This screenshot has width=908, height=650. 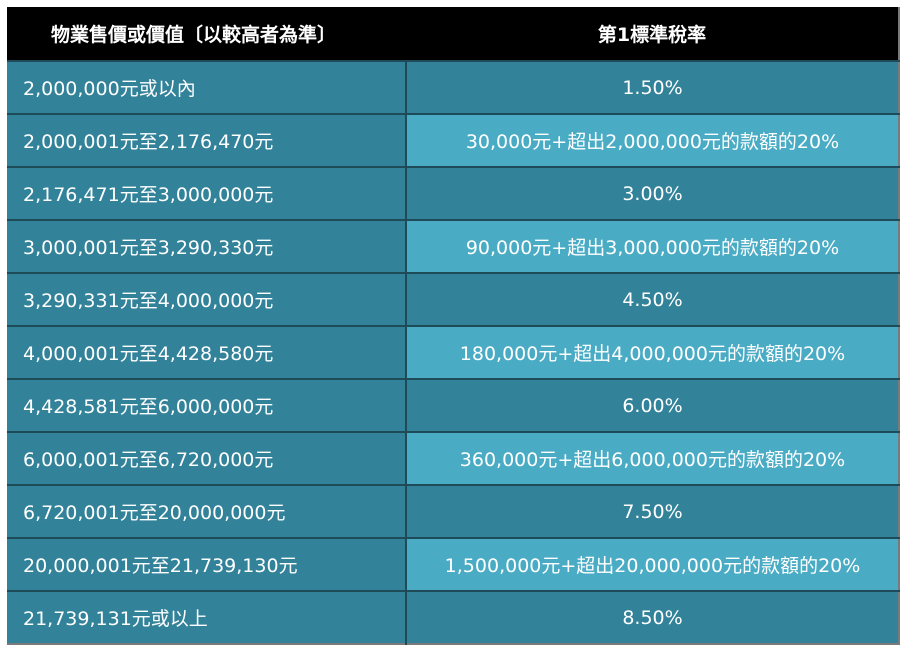 What do you see at coordinates (207, 246) in the screenshot?
I see `property-value-cell: 3,000,001元至3,290,330元` at bounding box center [207, 246].